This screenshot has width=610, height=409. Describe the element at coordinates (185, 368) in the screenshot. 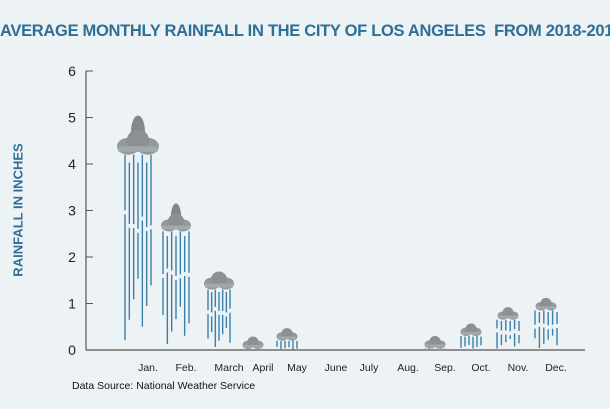

I see `x-tick-label: Feb.` at that location.